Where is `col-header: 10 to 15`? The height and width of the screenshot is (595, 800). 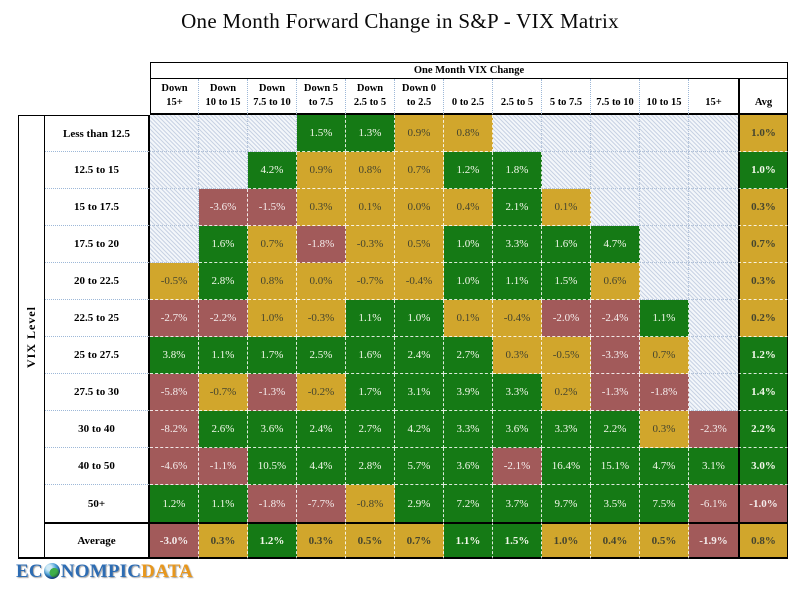 col-header: 10 to 15 is located at coordinates (664, 97).